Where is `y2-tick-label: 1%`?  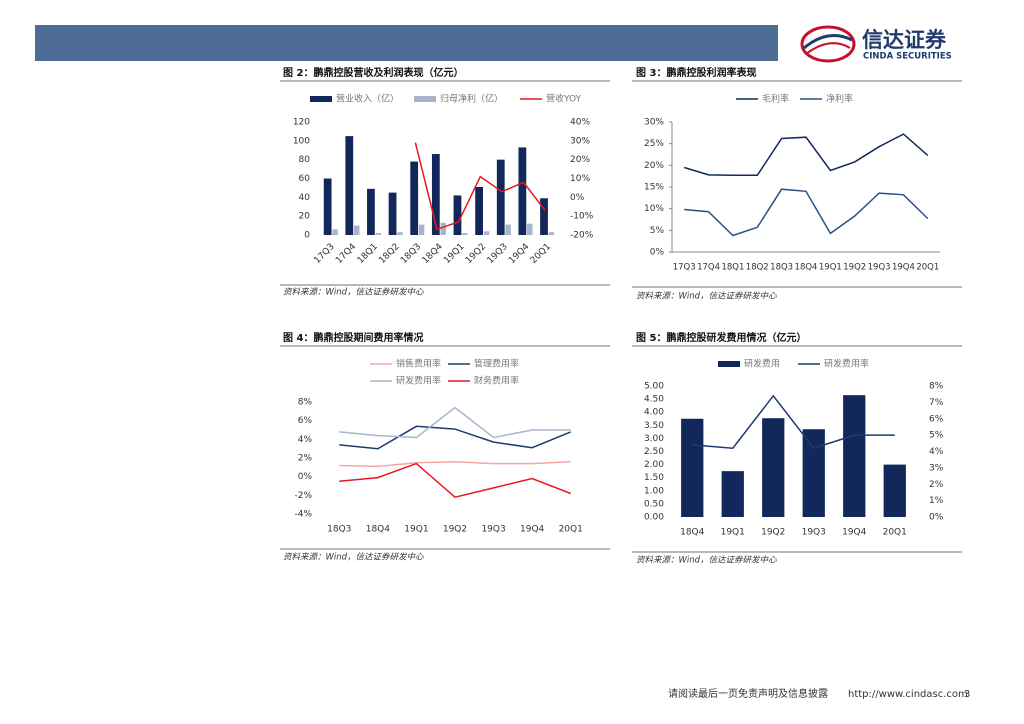
y2-tick-label: 1% is located at coordinates (936, 501).